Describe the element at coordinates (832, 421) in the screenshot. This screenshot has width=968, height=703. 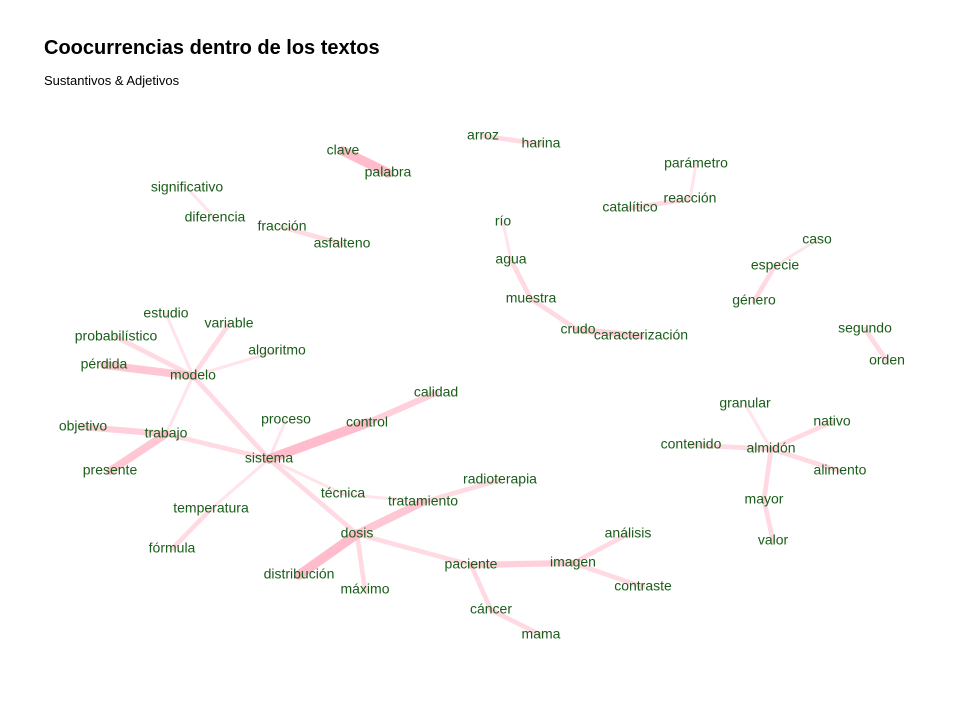
I see `node-label: nativo` at that location.